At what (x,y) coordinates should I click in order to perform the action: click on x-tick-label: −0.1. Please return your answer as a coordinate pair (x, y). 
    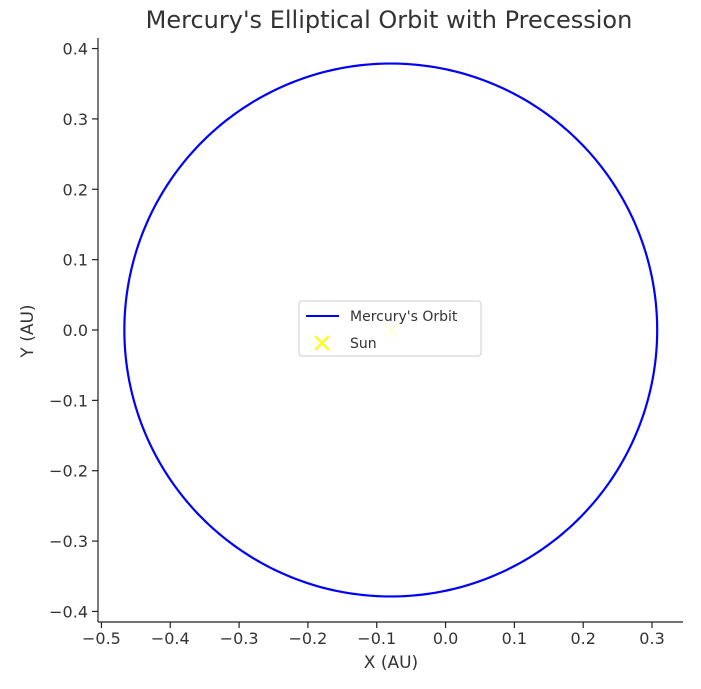
    Looking at the image, I should click on (376, 638).